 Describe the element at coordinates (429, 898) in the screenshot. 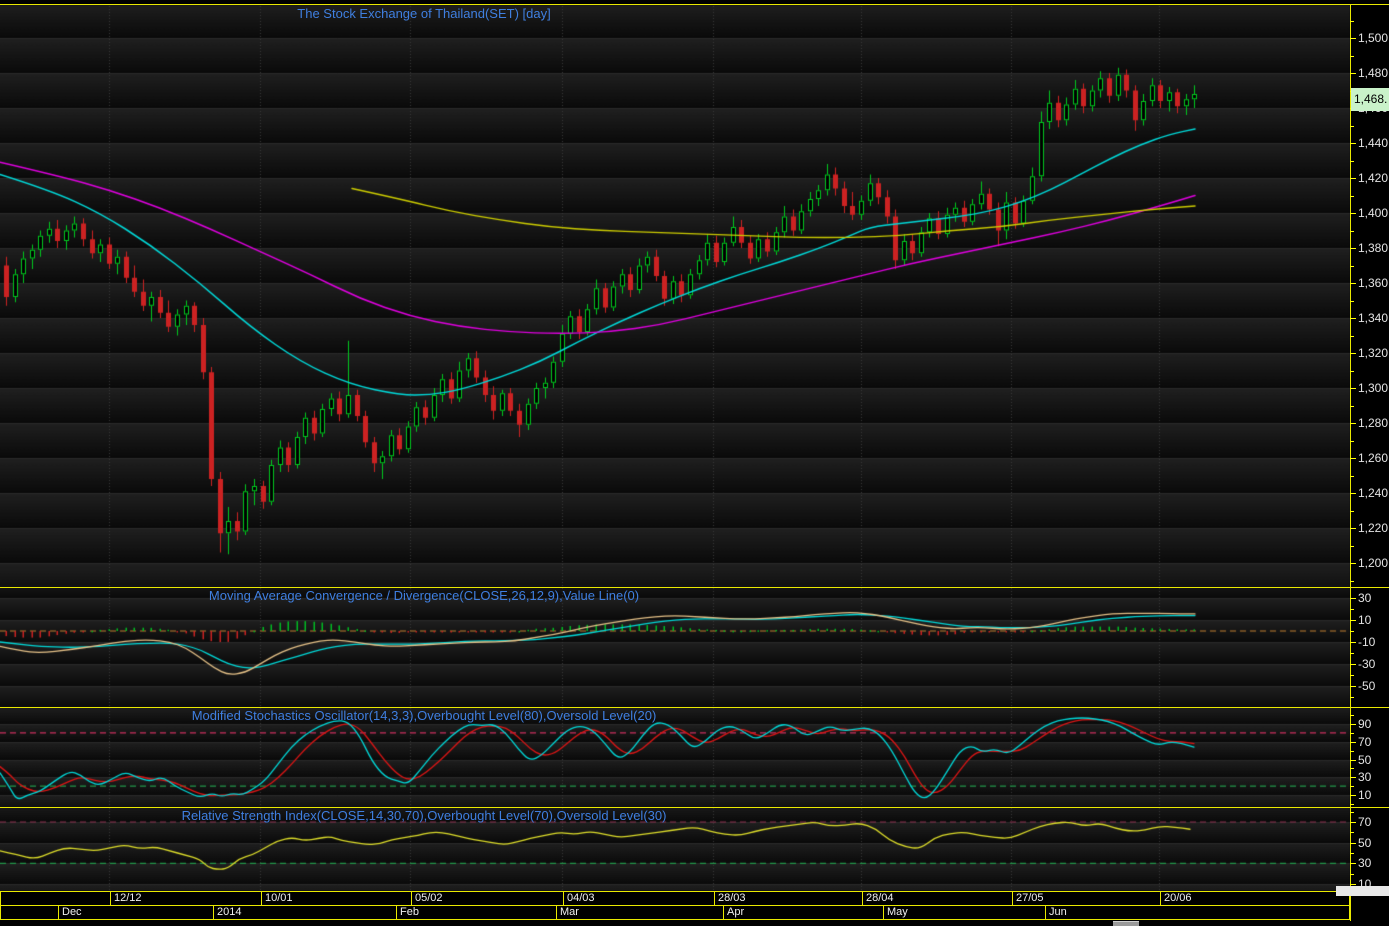

I see `x-axis-date-label: 05/02` at that location.